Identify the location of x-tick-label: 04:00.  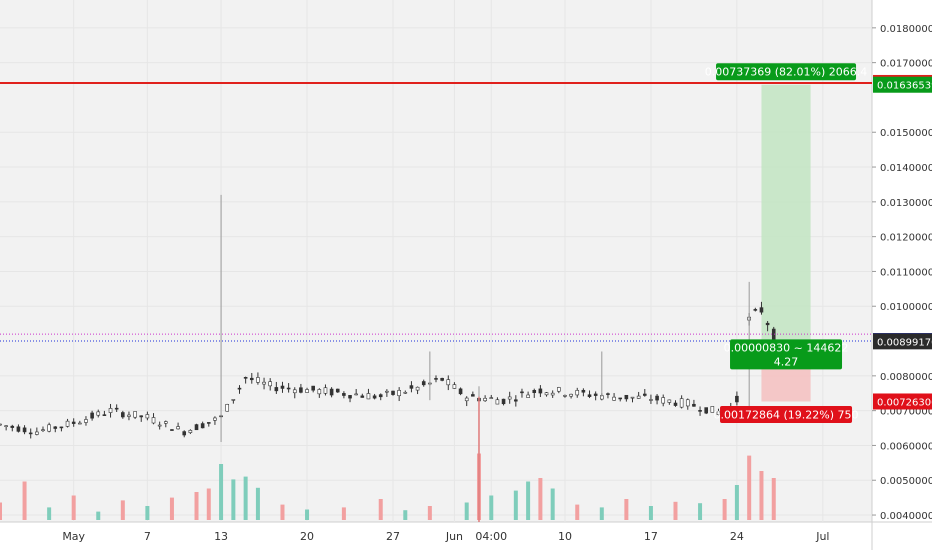
(491, 536).